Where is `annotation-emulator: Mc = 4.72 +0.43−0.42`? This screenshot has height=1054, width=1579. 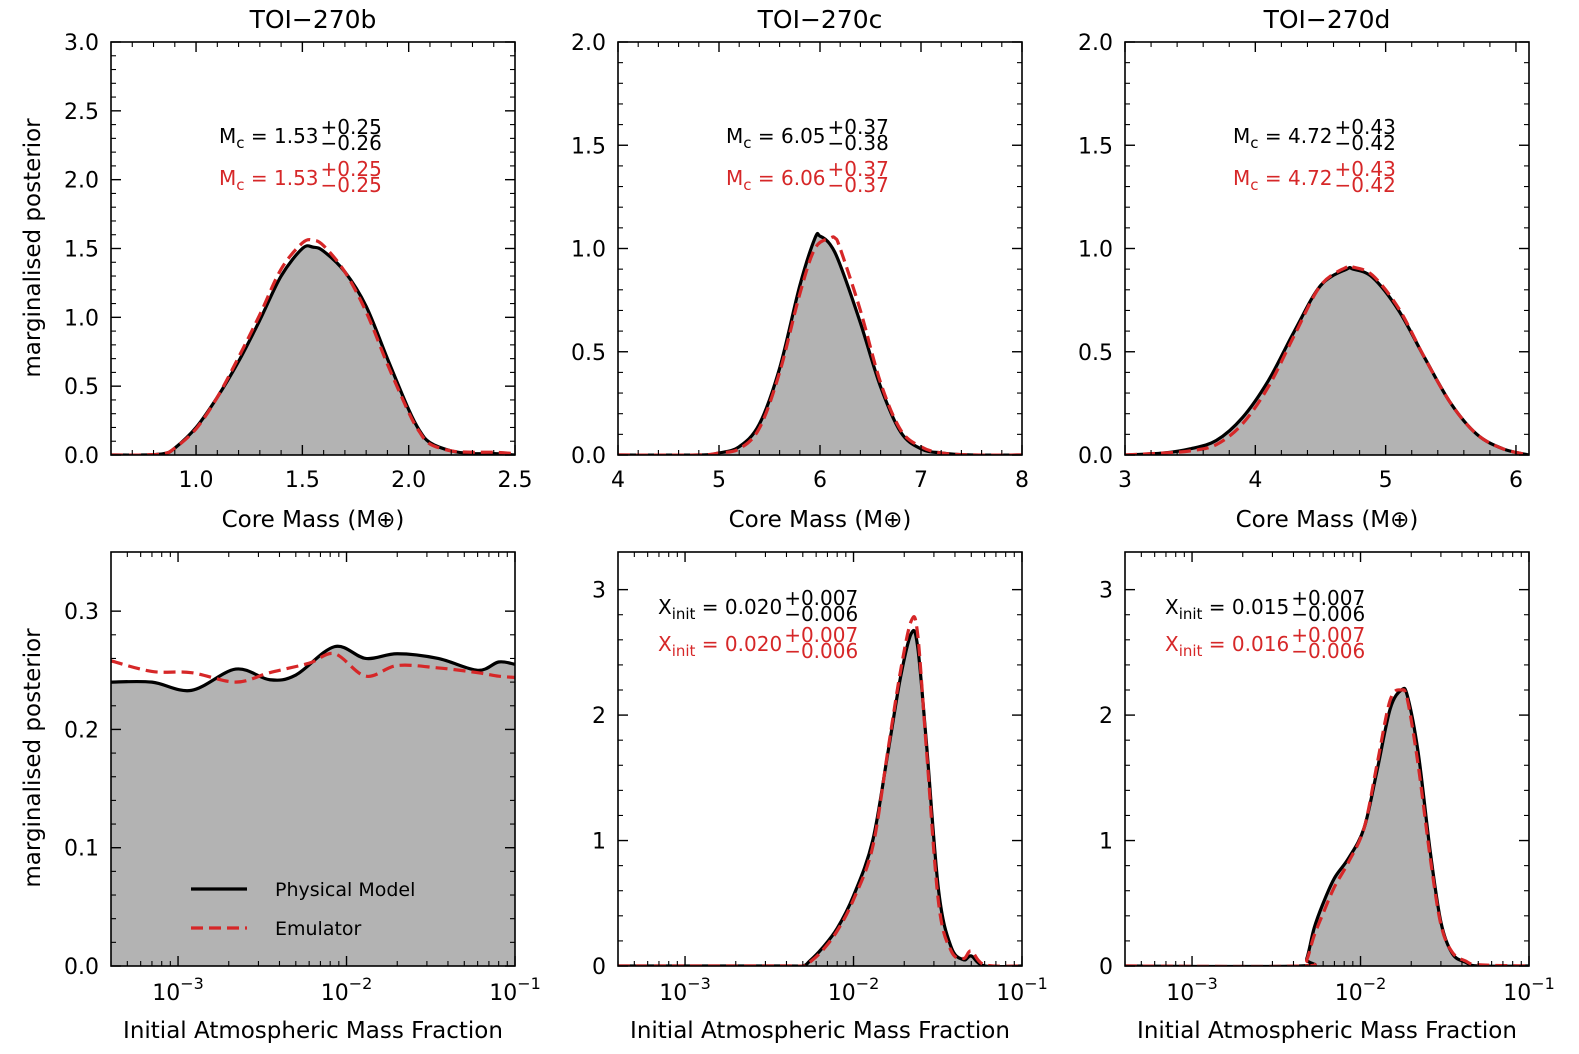
annotation-emulator: Mc = 4.72 +0.43−0.42 is located at coordinates (1314, 177).